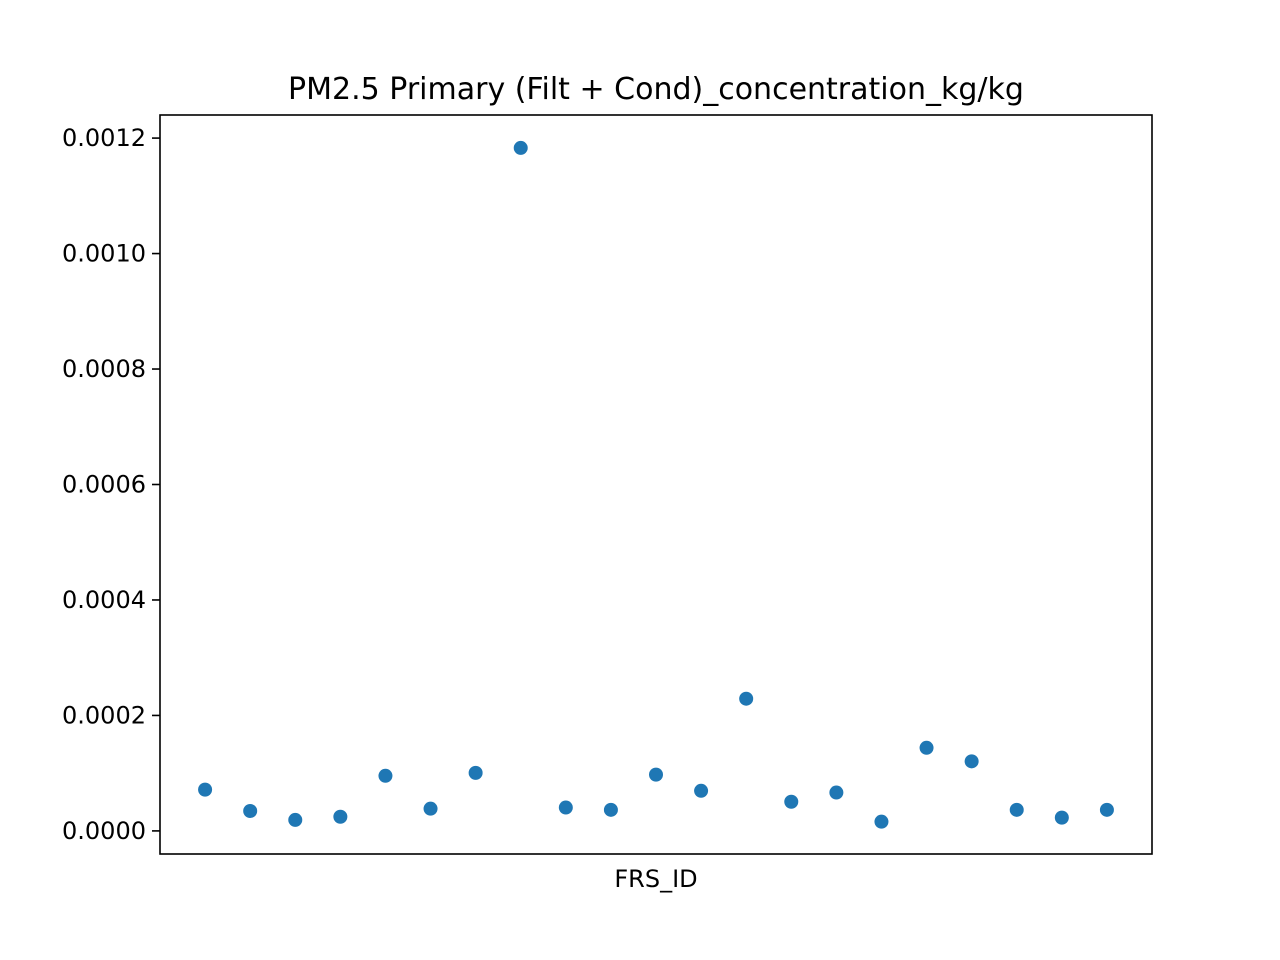 This screenshot has height=960, width=1280. What do you see at coordinates (104, 831) in the screenshot?
I see `y-tick-label: 0.0000` at bounding box center [104, 831].